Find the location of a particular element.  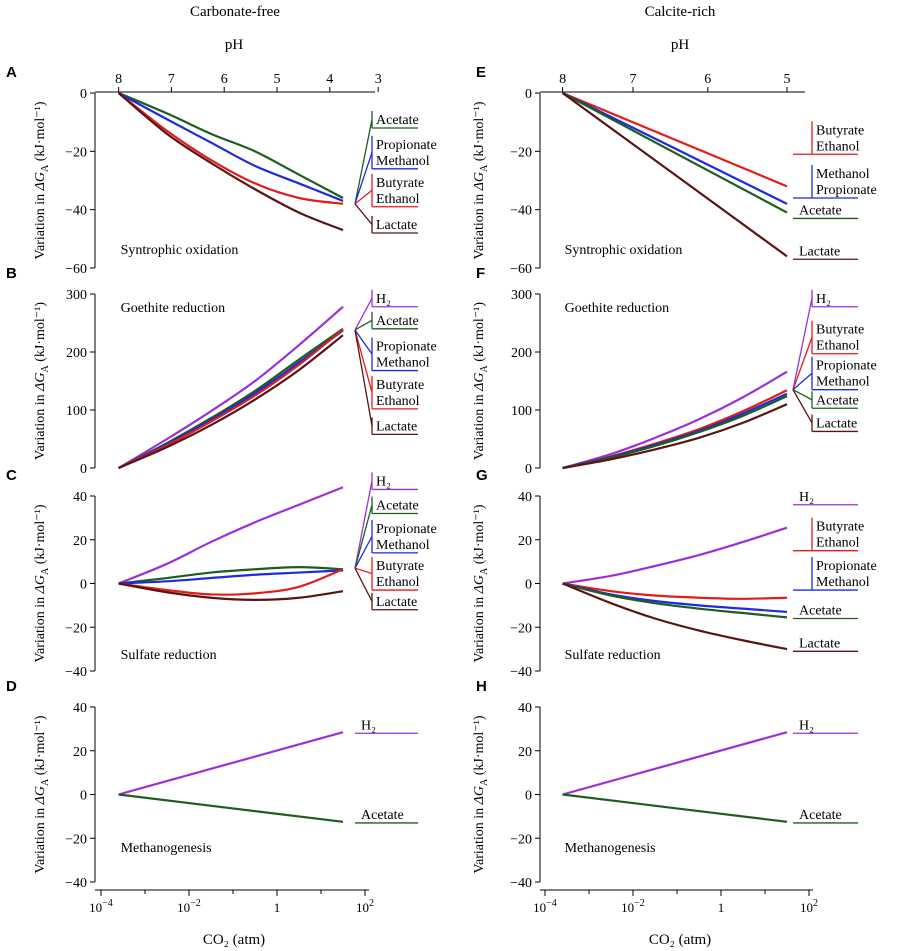

column-title-carbonate-free: Carbonate-free is located at coordinates (235, 12).